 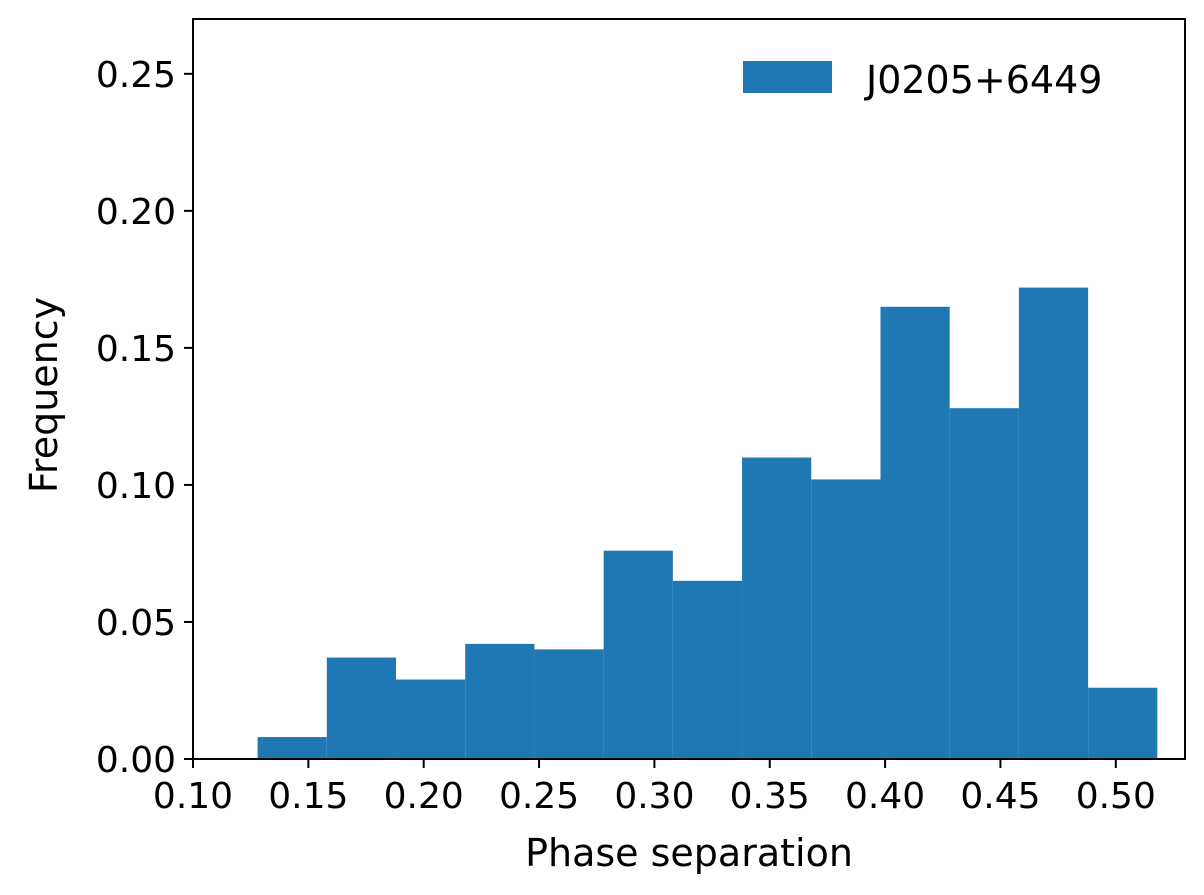 What do you see at coordinates (136, 75) in the screenshot?
I see `y-tick-label: 0.25` at bounding box center [136, 75].